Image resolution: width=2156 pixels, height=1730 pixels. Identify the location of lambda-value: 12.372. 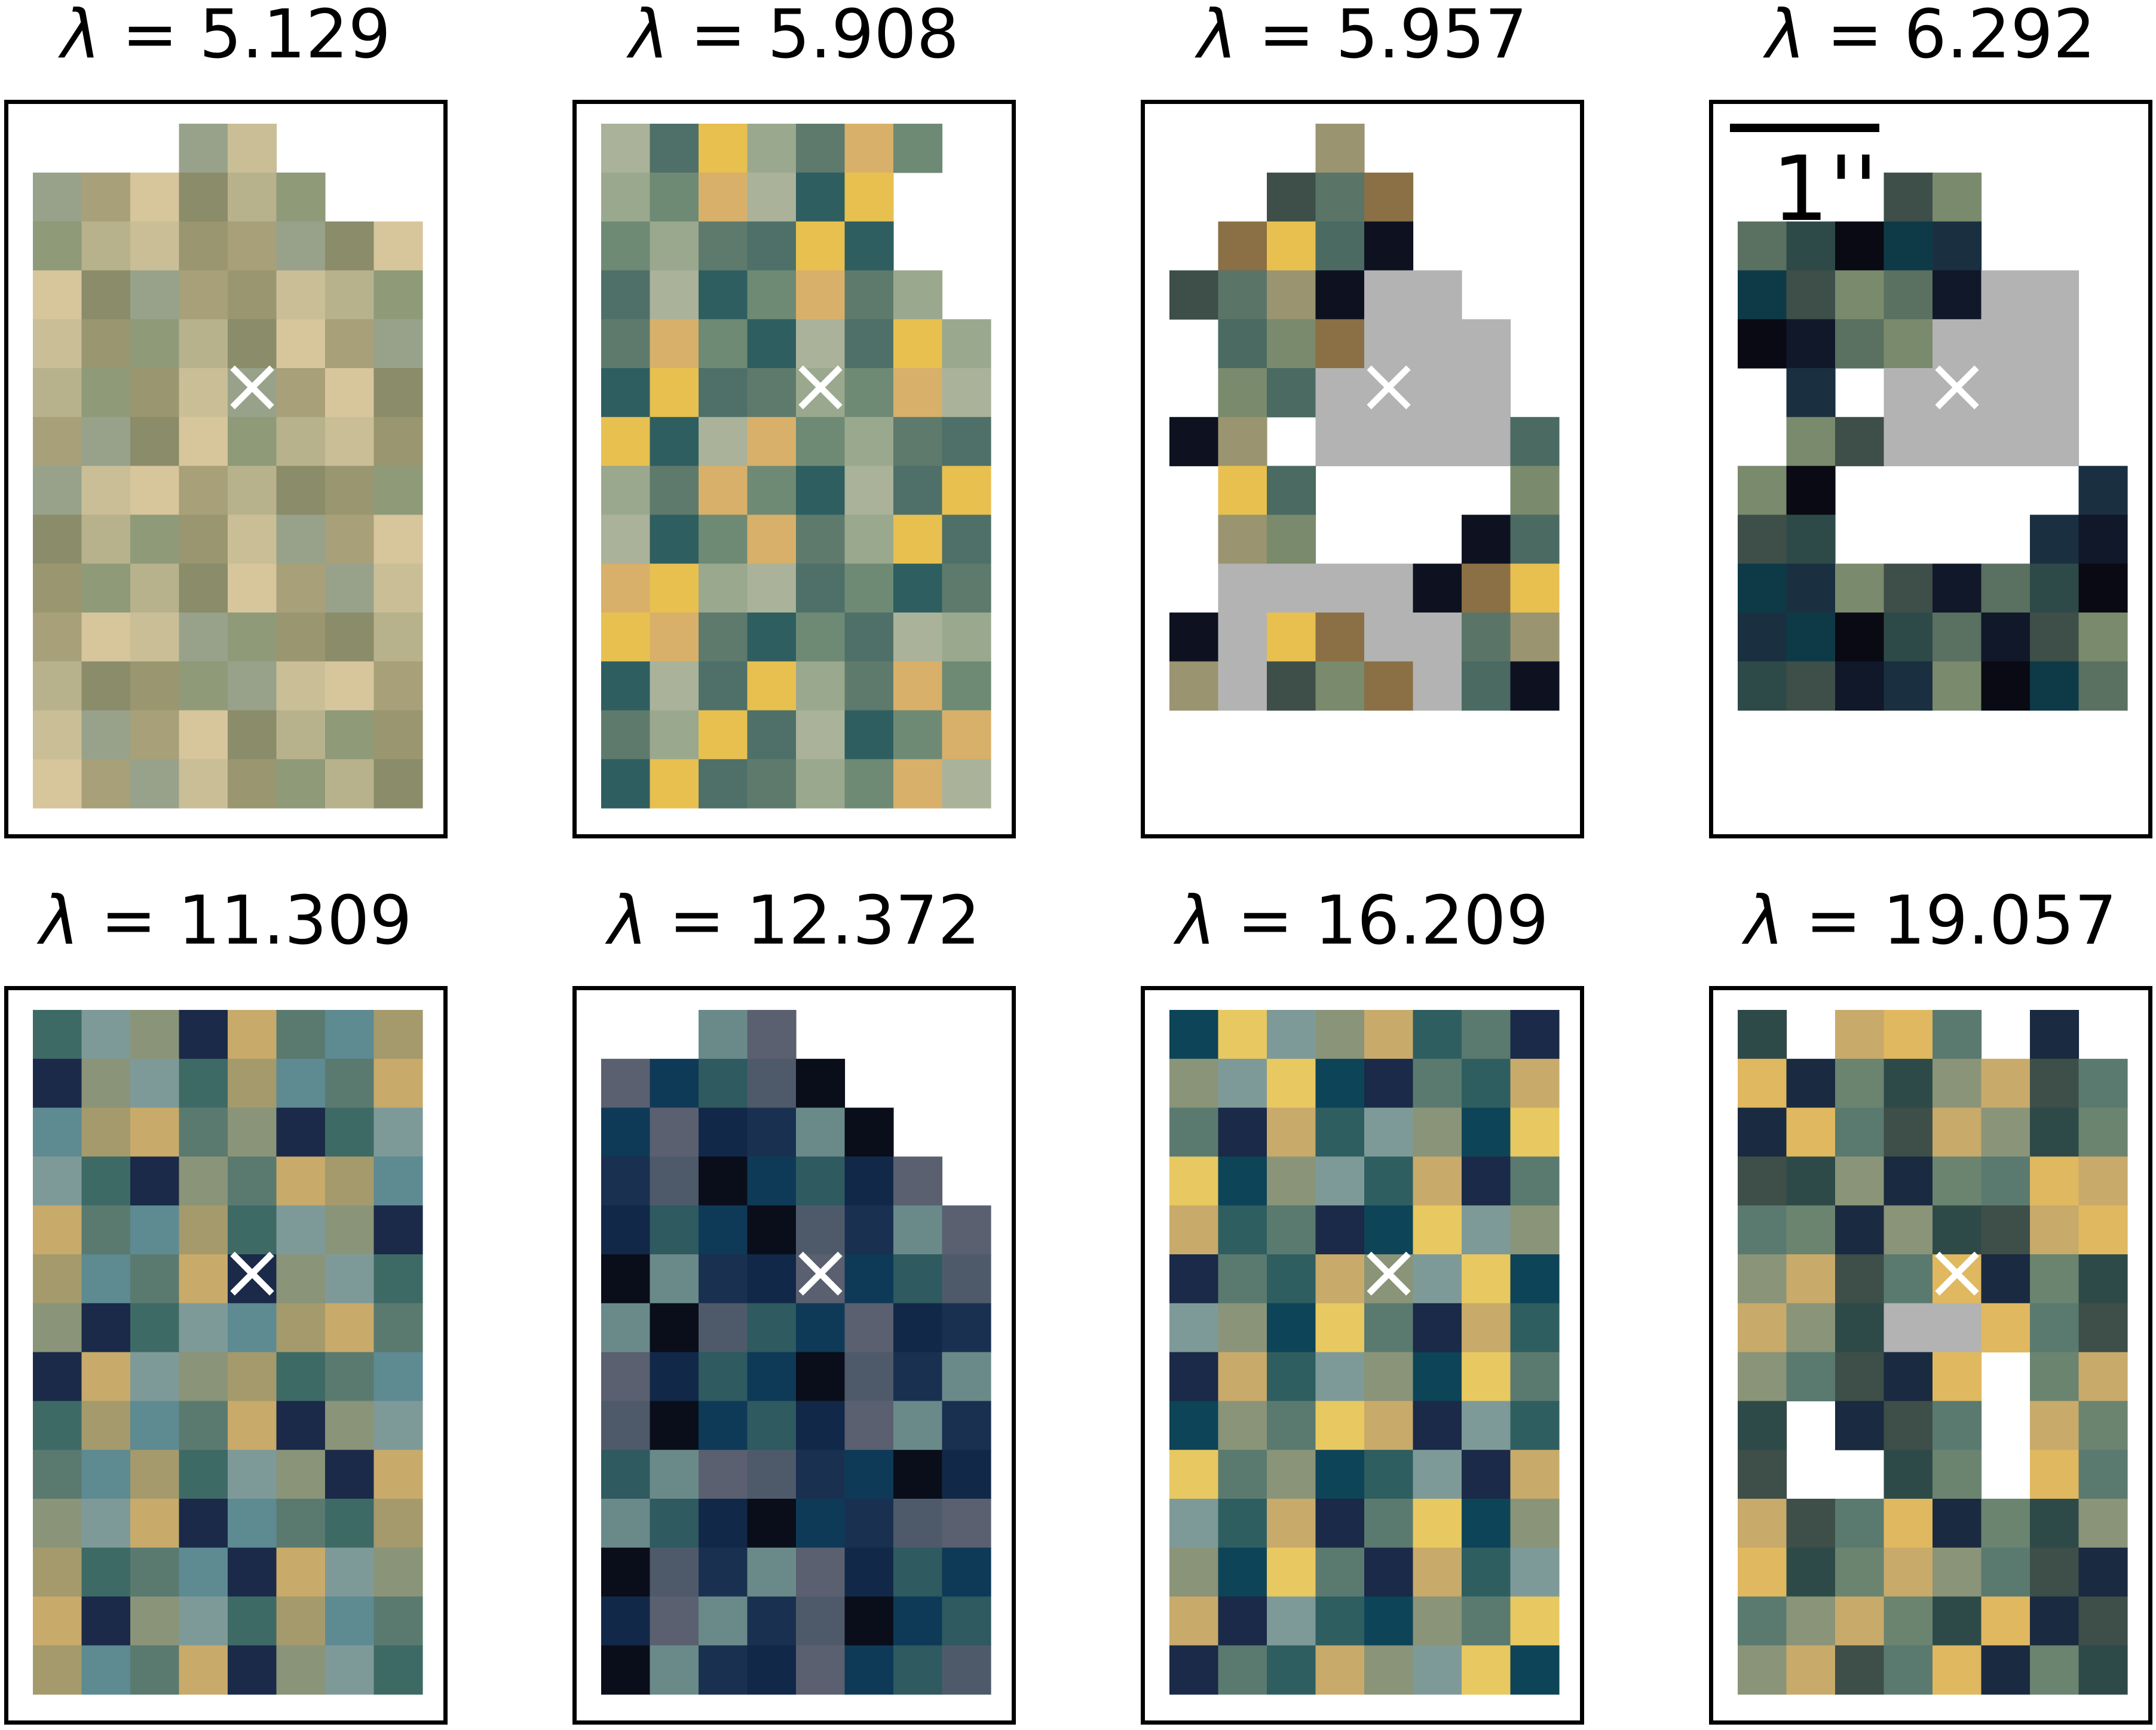
(863, 921).